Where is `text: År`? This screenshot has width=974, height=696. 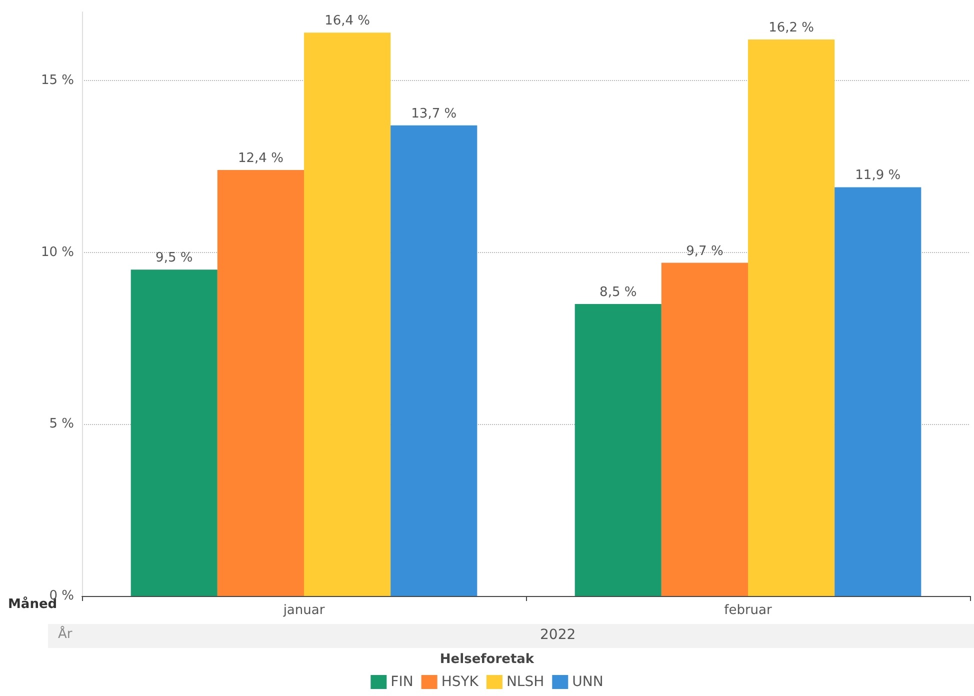 text: År is located at coordinates (65, 633).